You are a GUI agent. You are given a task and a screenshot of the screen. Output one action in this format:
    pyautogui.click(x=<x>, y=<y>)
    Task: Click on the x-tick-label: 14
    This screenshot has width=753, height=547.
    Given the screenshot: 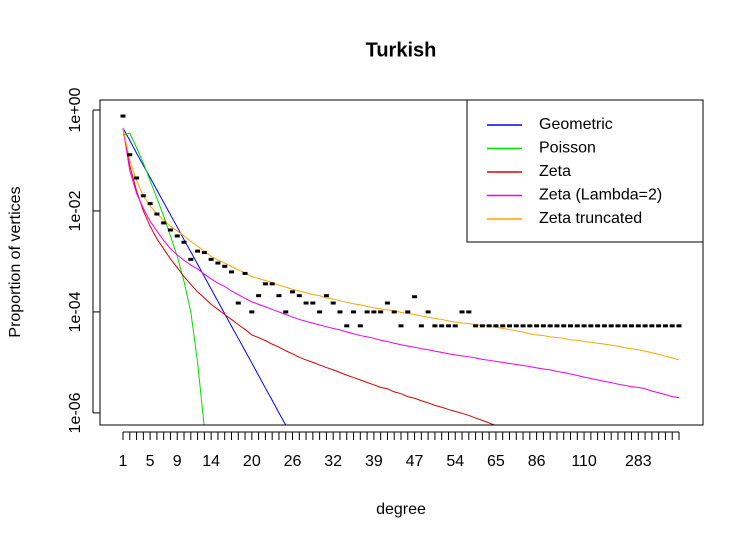 What is the action you would take?
    pyautogui.click(x=211, y=461)
    